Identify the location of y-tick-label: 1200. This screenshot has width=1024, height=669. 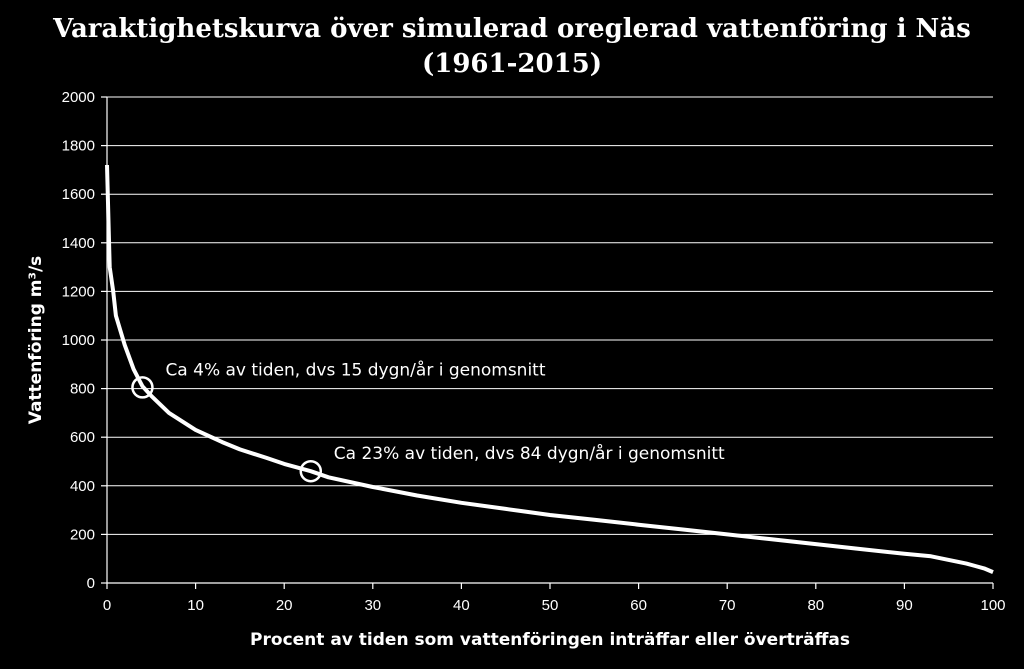
(78, 291).